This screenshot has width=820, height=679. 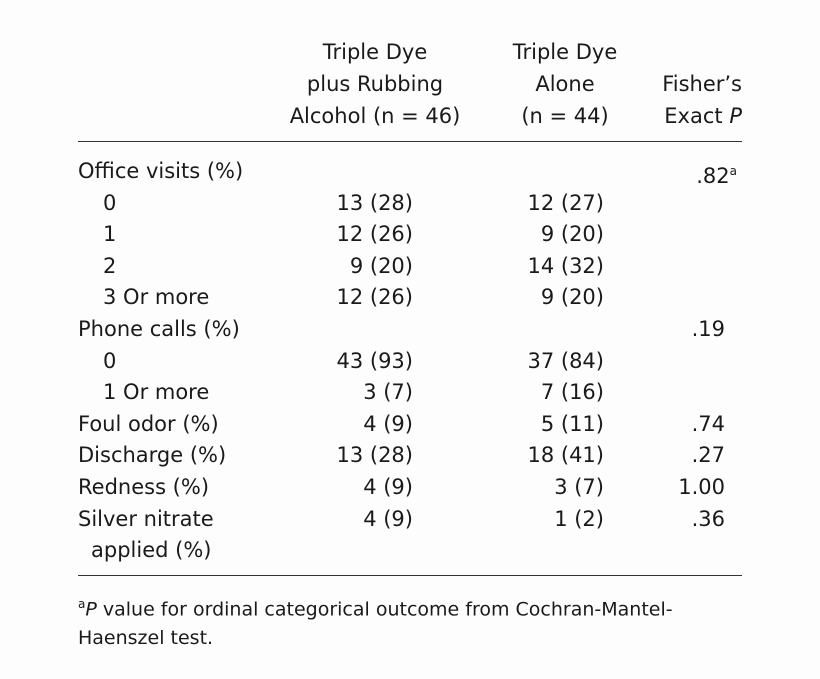 What do you see at coordinates (110, 234) in the screenshot?
I see `row-label: 1` at bounding box center [110, 234].